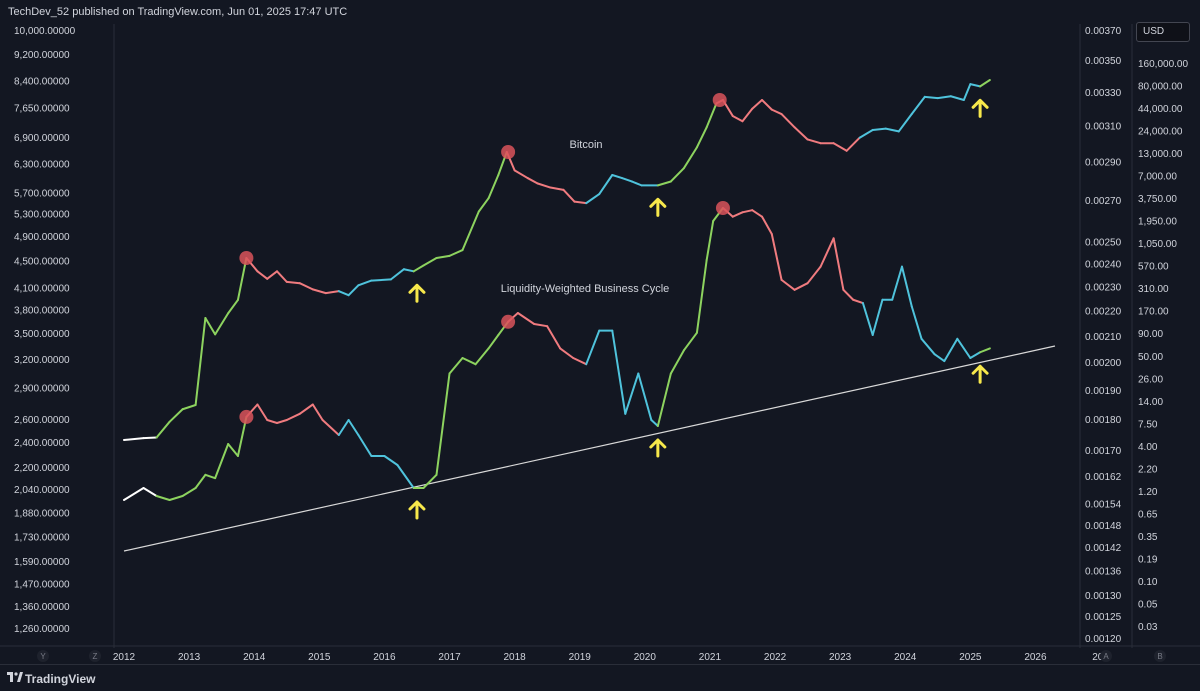 The width and height of the screenshot is (1200, 691). I want to click on right-axis-tick-label: 1,950.00, so click(1157, 222).